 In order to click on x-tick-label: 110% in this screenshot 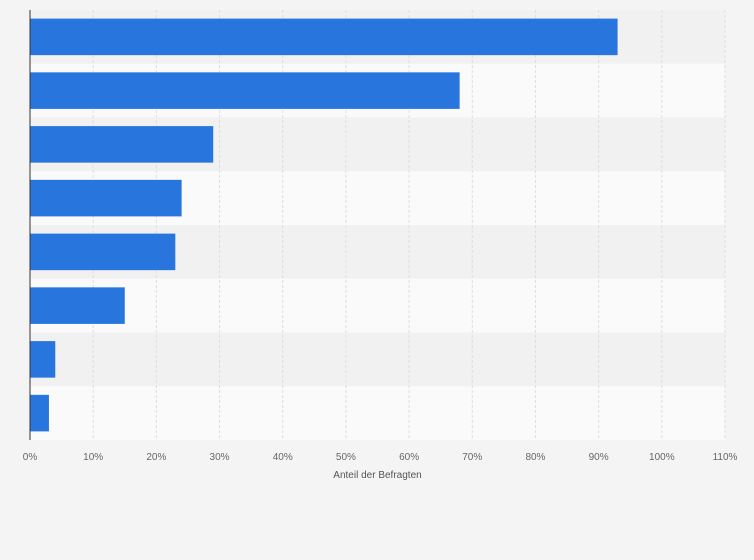, I will do `click(725, 457)`.